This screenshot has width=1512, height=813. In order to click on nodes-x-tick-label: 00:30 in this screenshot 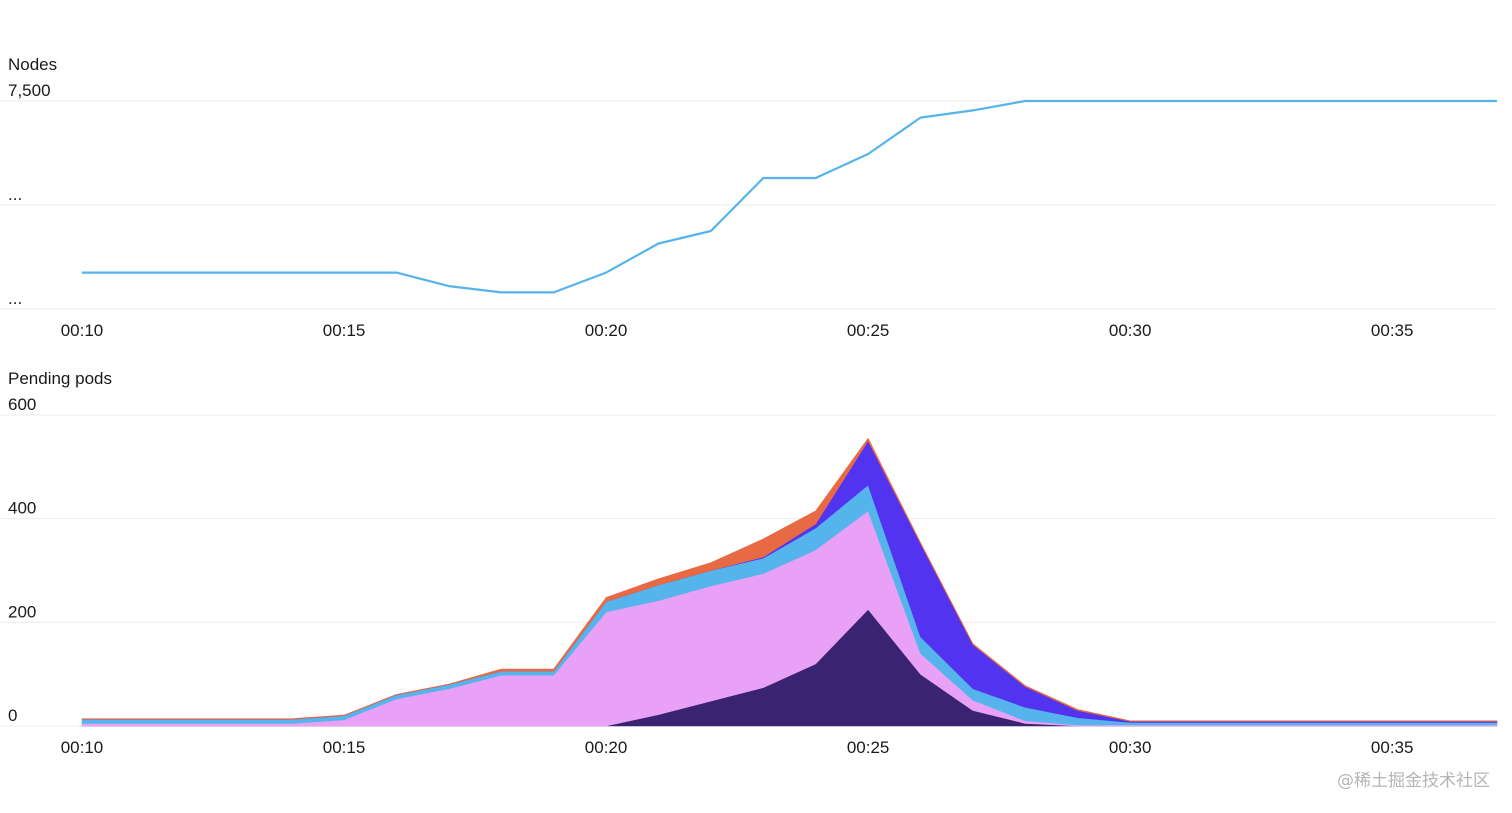, I will do `click(1130, 330)`.